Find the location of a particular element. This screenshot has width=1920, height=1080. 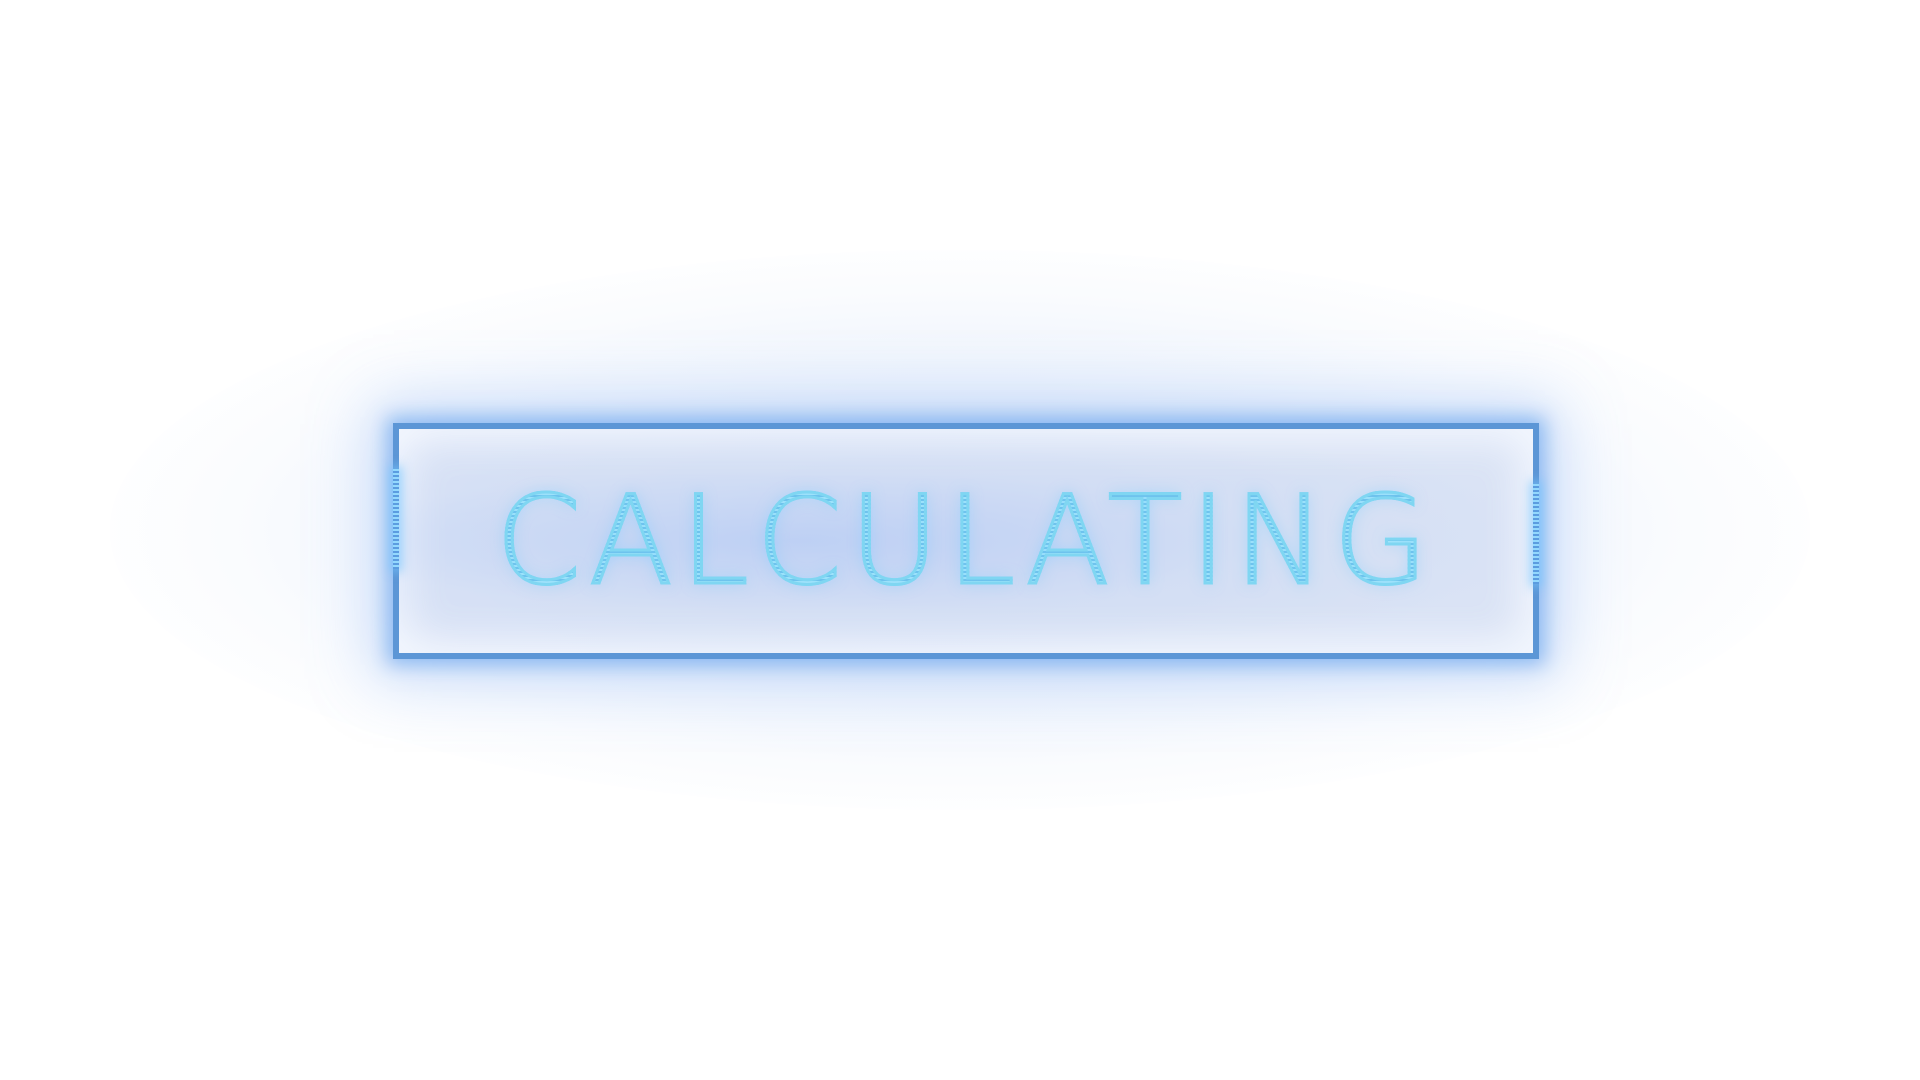

right-edge-glow is located at coordinates (1536, 534).